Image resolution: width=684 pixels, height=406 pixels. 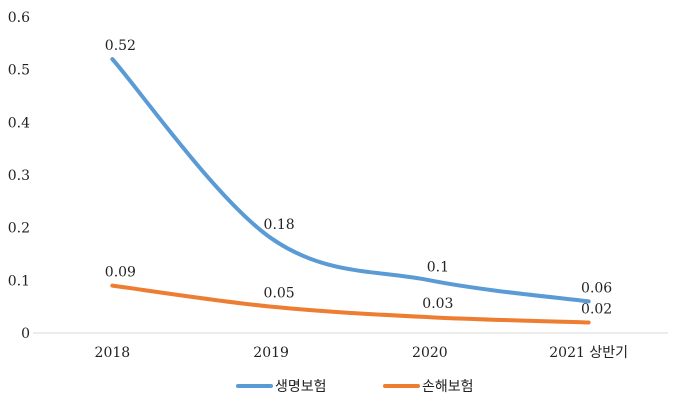 I want to click on data-label: 0.52, so click(x=120, y=46).